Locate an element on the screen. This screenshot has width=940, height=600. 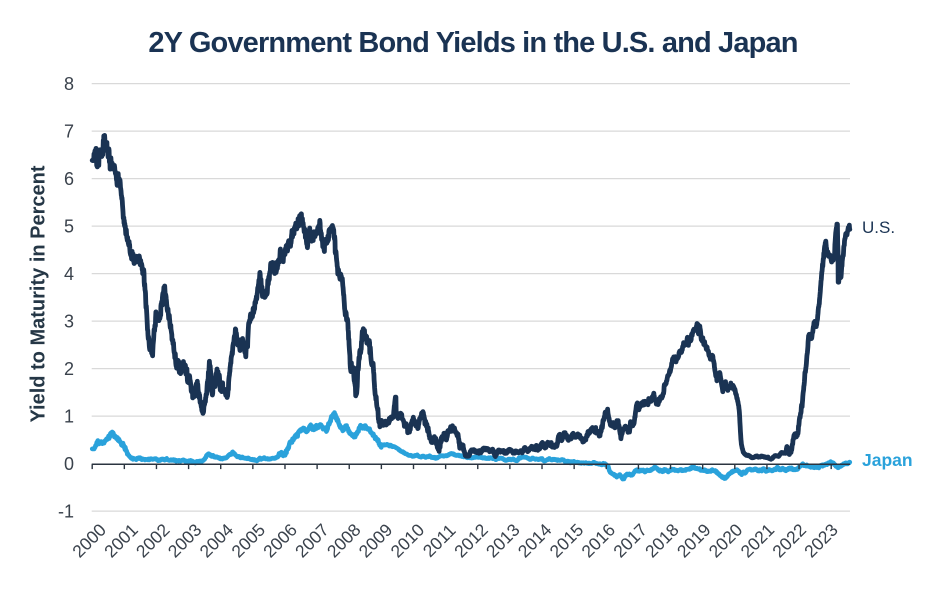
svg-text: U.S. is located at coordinates (878, 227).